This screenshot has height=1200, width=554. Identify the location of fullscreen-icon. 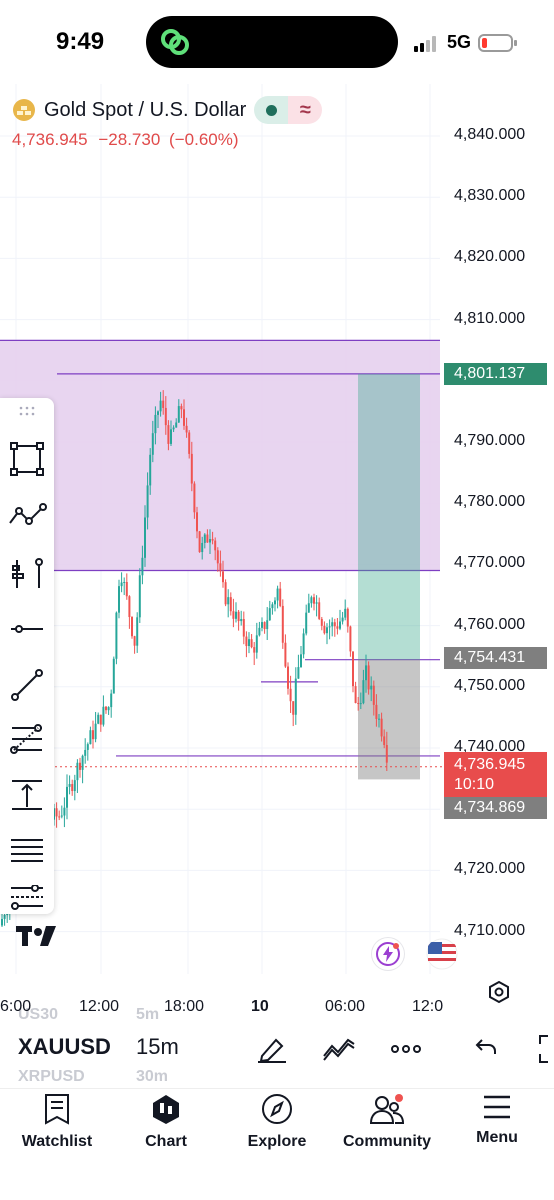
(545, 1049).